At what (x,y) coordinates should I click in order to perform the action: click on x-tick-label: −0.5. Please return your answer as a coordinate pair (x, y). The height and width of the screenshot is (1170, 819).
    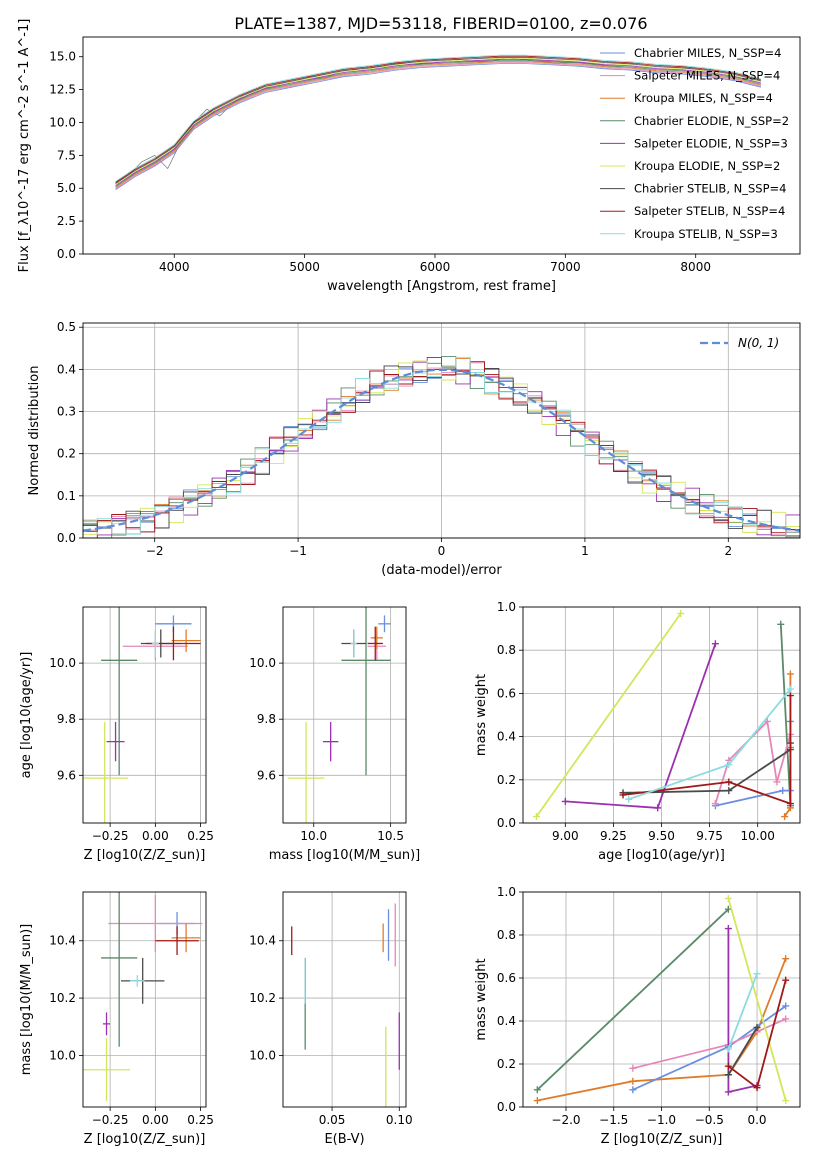
    Looking at the image, I should click on (709, 1120).